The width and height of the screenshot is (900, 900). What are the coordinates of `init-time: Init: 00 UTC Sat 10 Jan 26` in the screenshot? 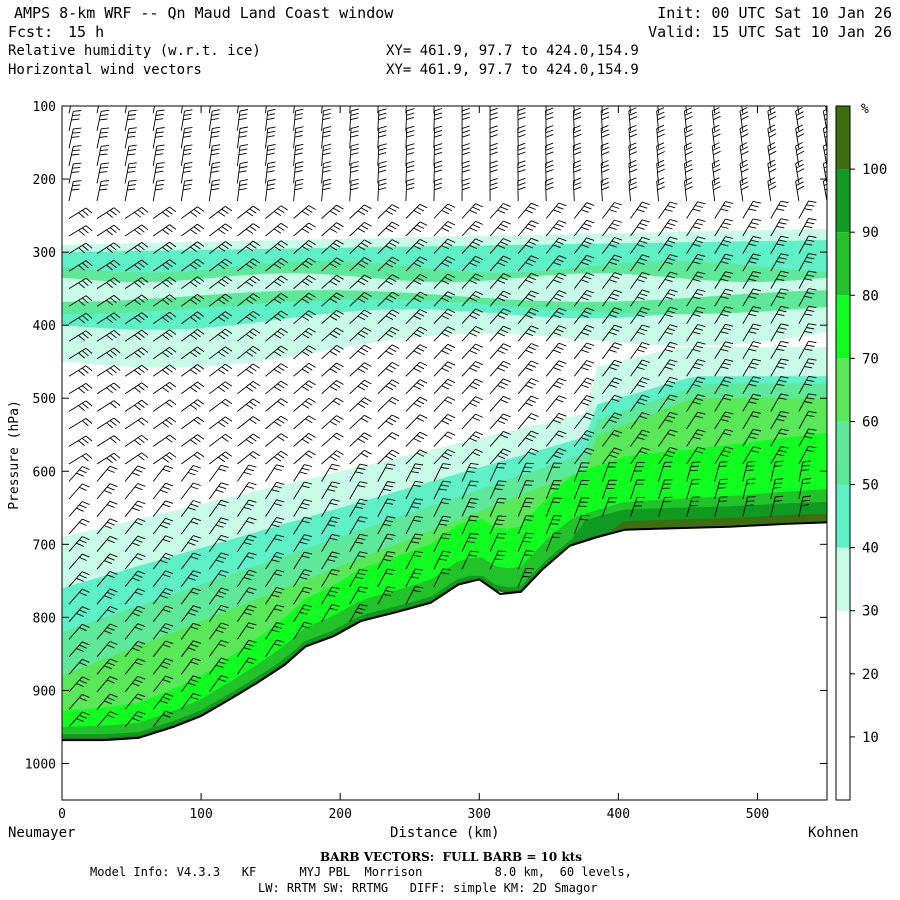 It's located at (774, 13).